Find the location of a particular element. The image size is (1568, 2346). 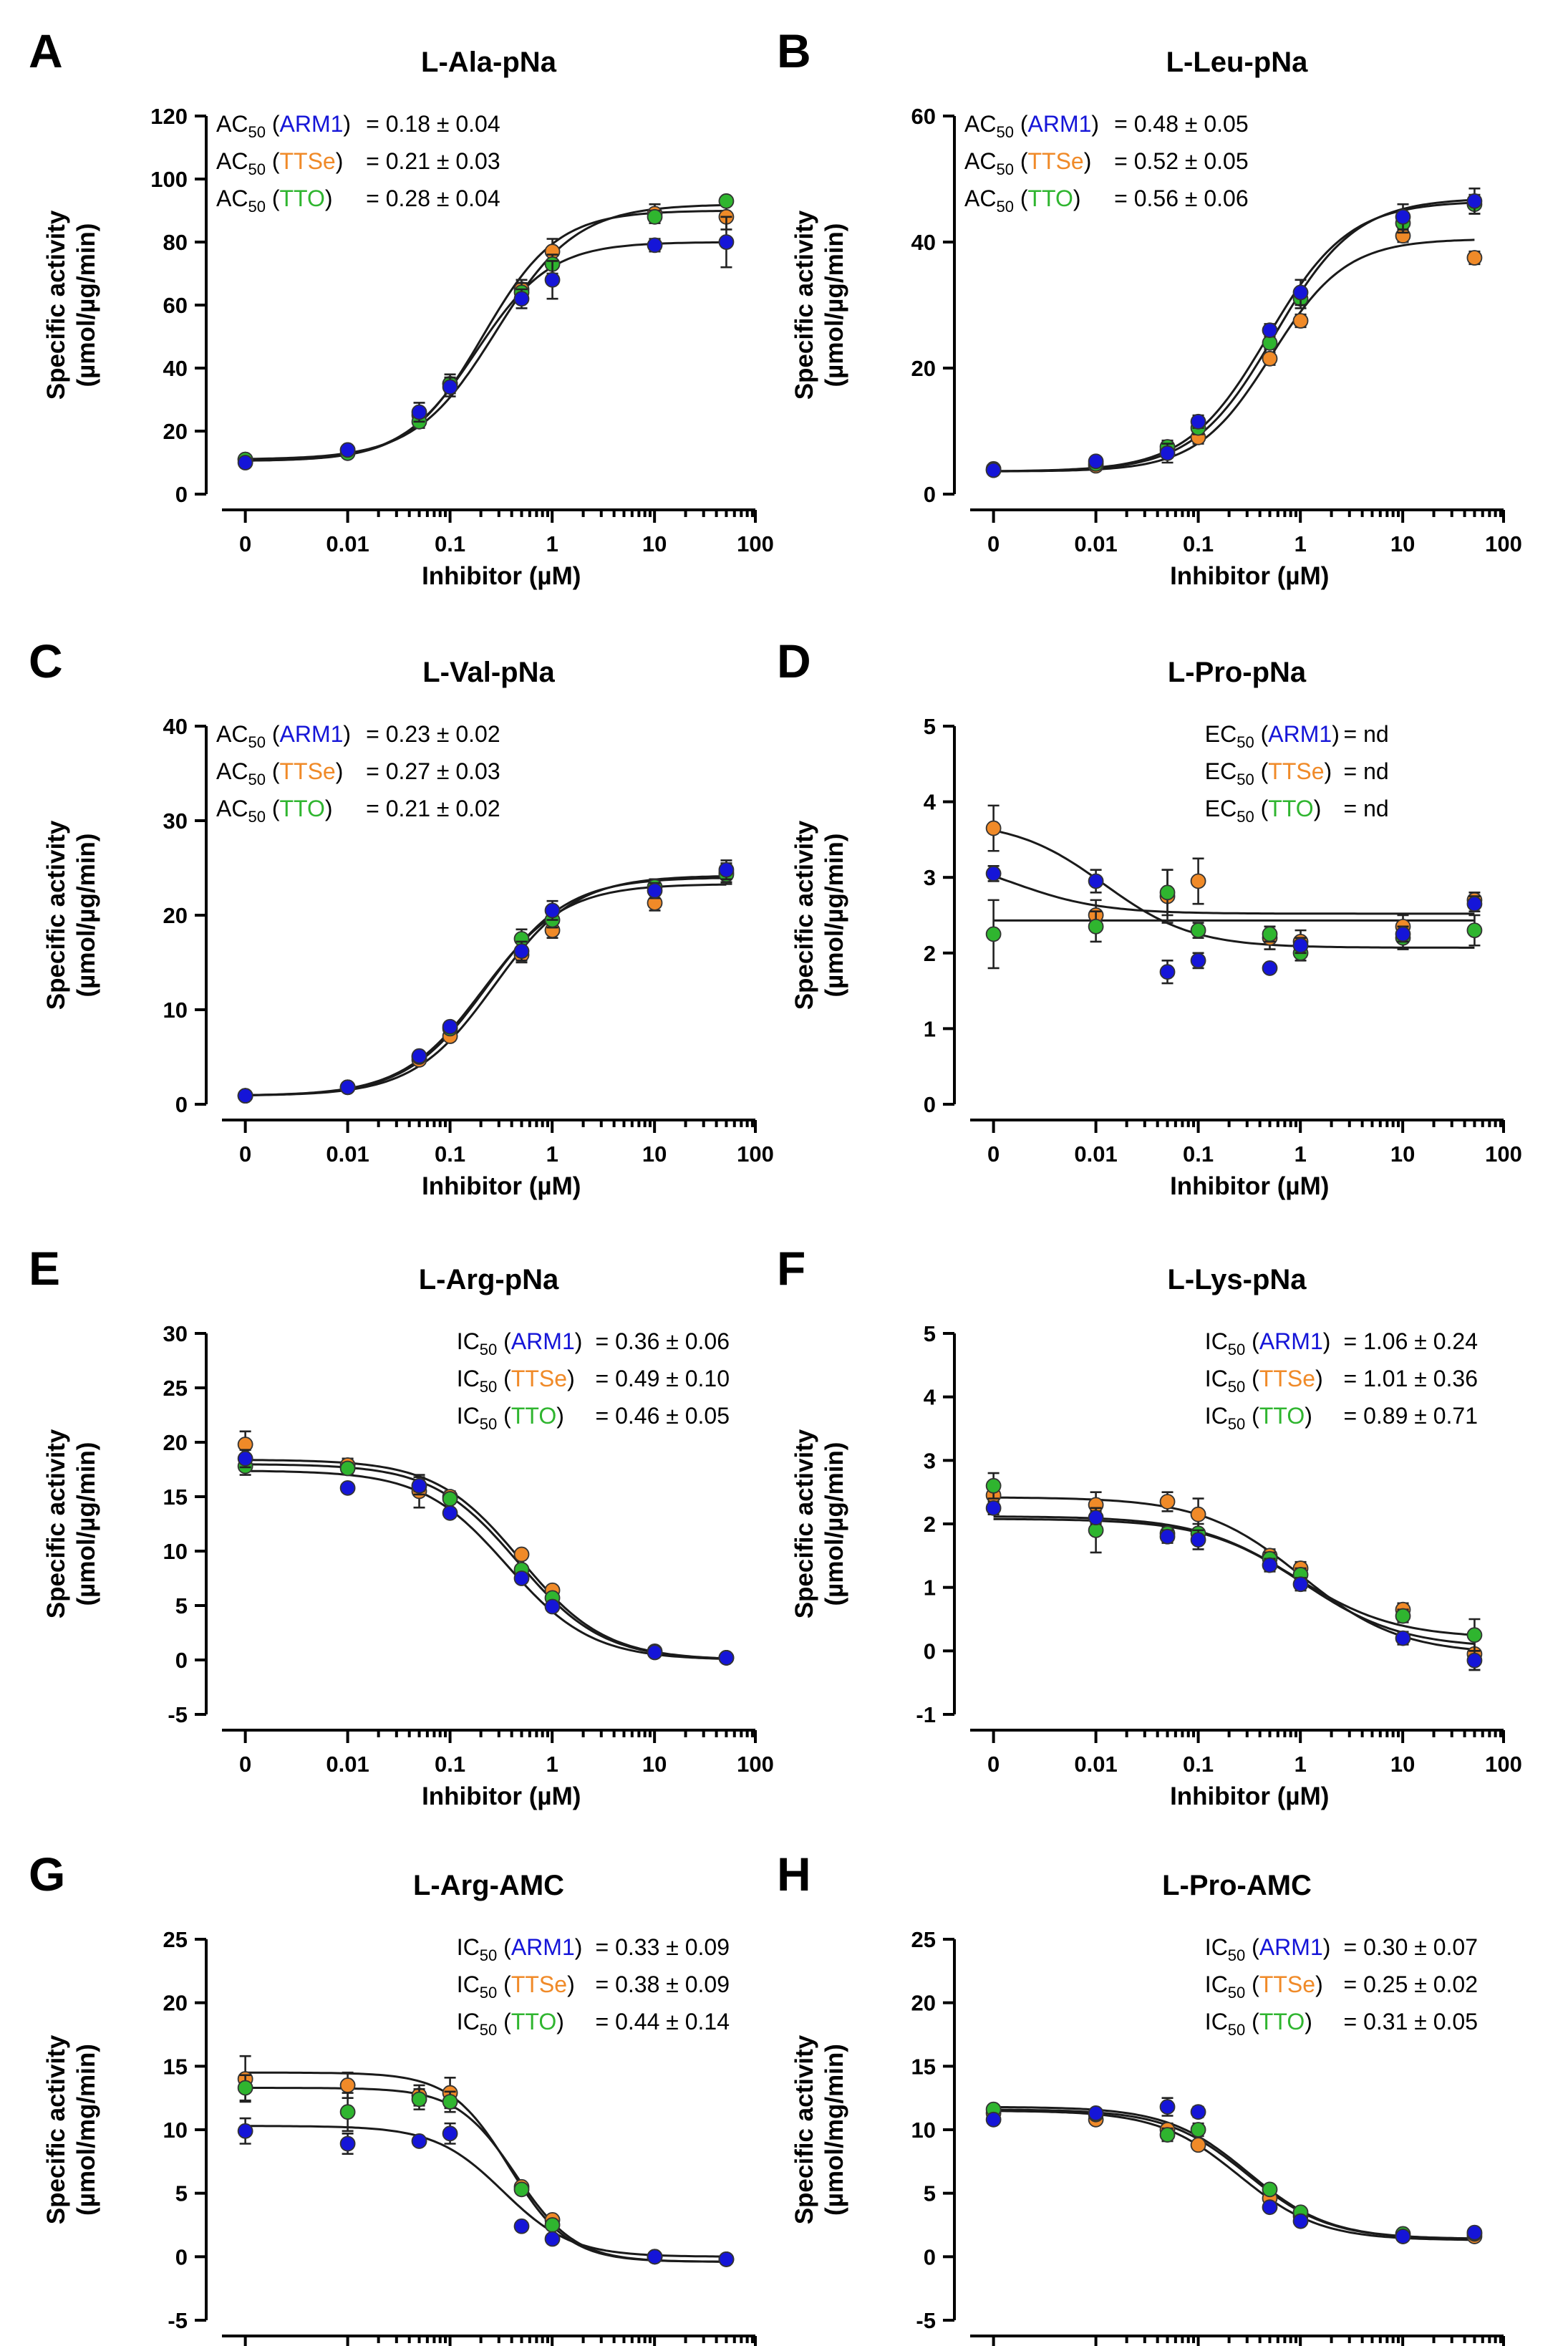

legend-series-name: TTO is located at coordinates (1282, 1416).